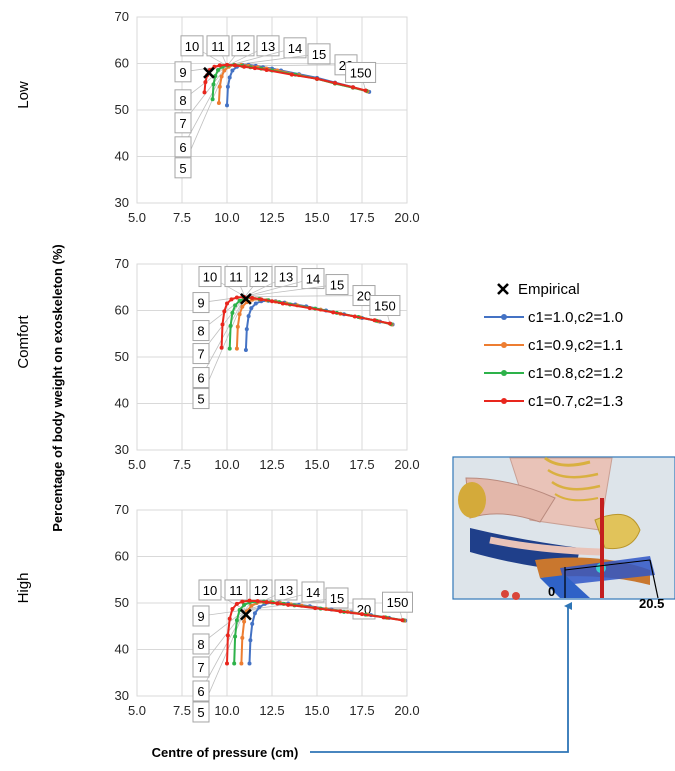  Describe the element at coordinates (551, 591) in the screenshot. I see `inset-scale-start: 0` at that location.